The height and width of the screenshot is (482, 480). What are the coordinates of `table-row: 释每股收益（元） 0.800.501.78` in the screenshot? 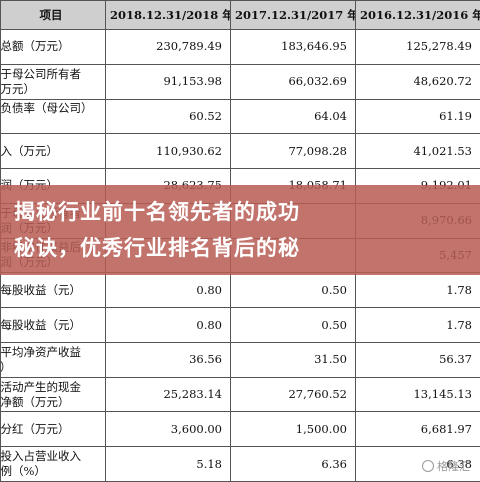 It's located at (240, 325).